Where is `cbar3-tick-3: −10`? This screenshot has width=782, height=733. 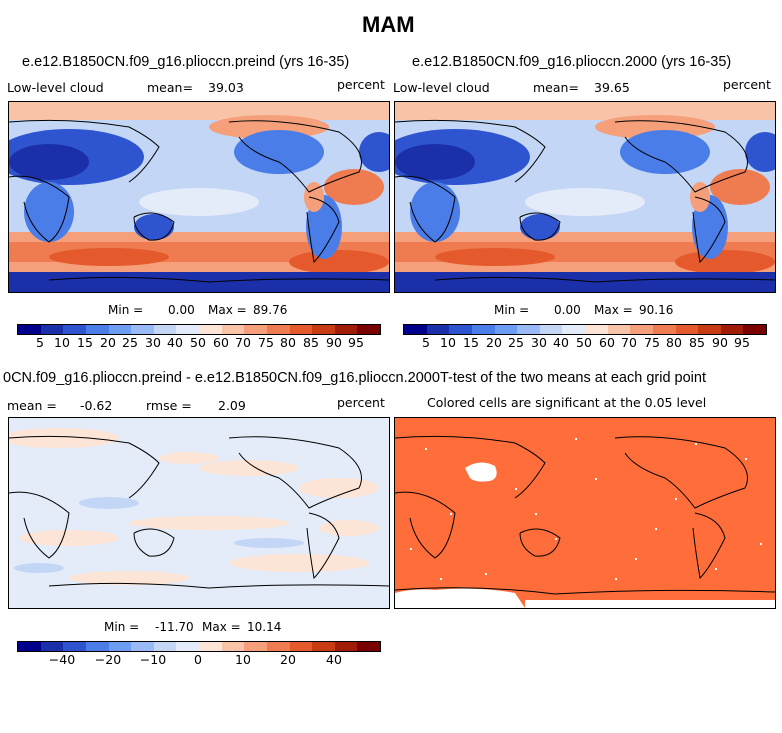 cbar3-tick-3: −10 is located at coordinates (153, 659).